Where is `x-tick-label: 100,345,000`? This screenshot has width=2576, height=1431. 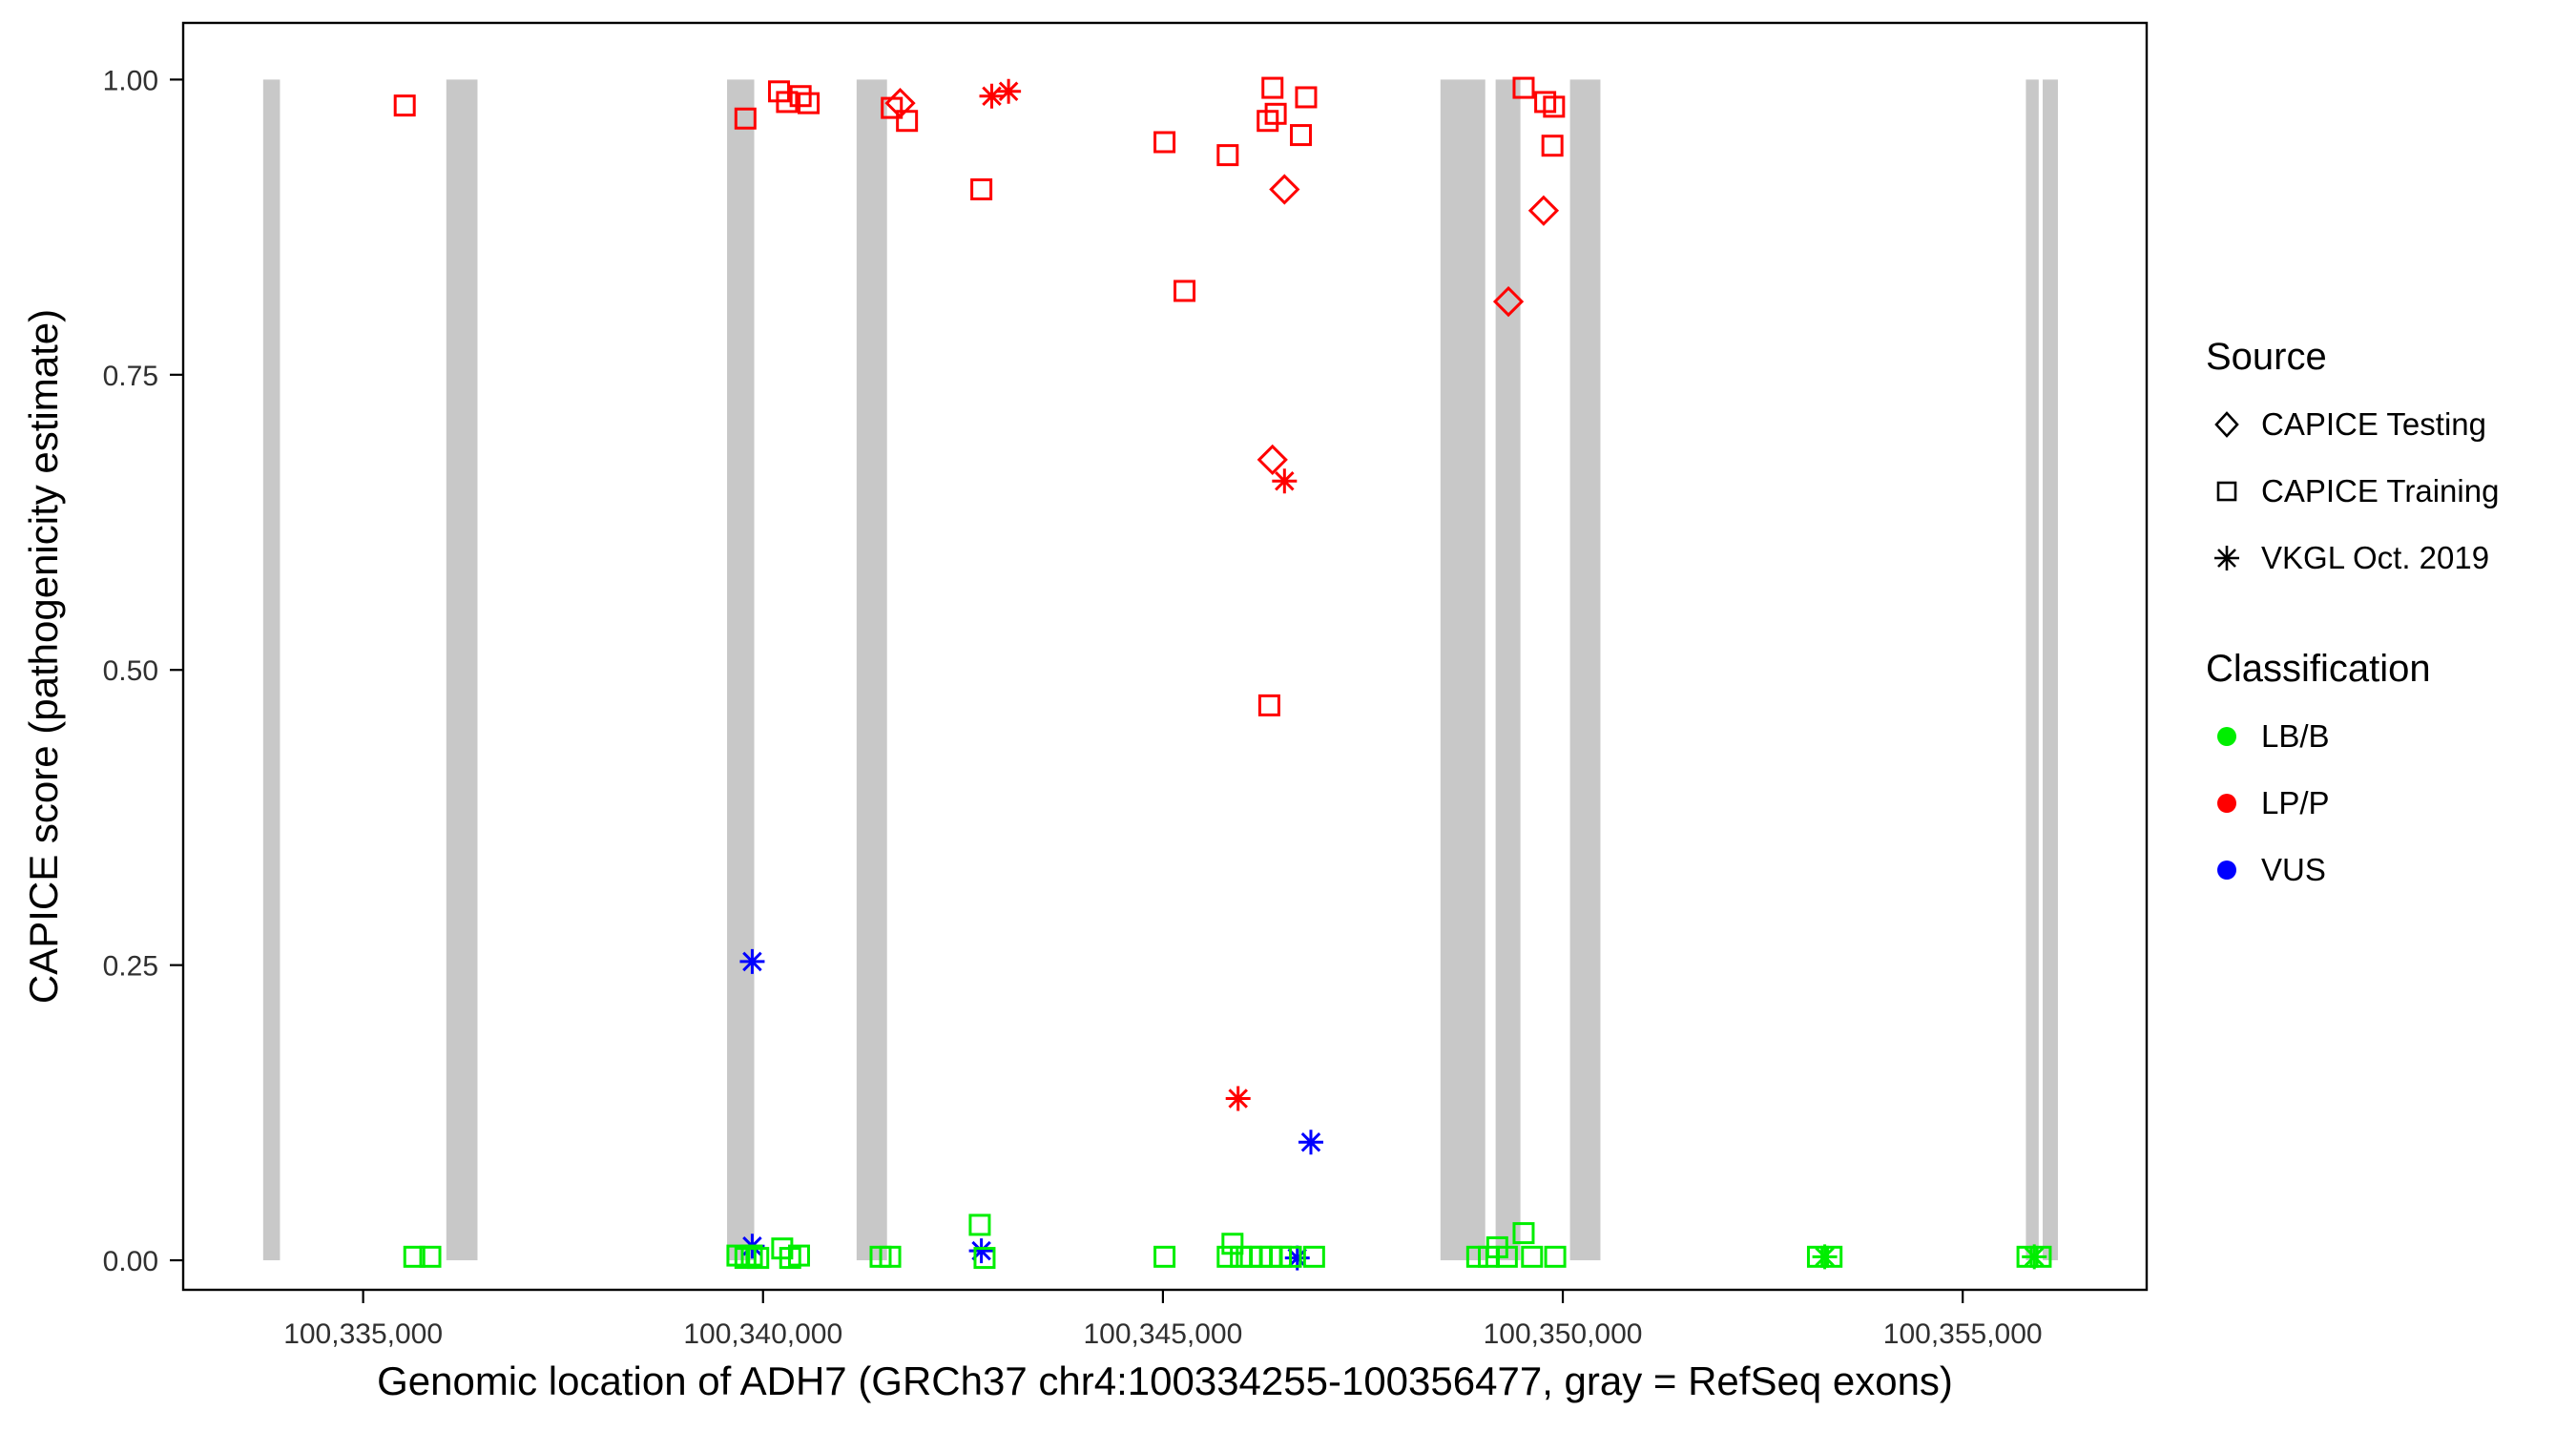
x-tick-label: 100,345,000 is located at coordinates (1162, 1334).